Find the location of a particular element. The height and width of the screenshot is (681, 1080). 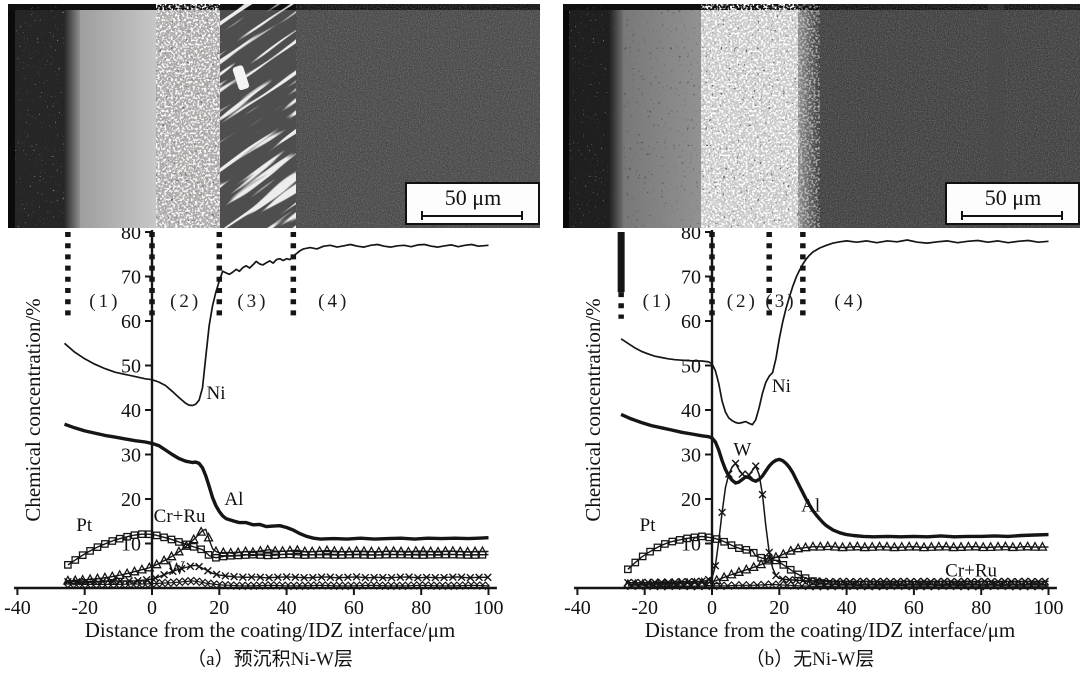

bright-particle is located at coordinates (241, 78).